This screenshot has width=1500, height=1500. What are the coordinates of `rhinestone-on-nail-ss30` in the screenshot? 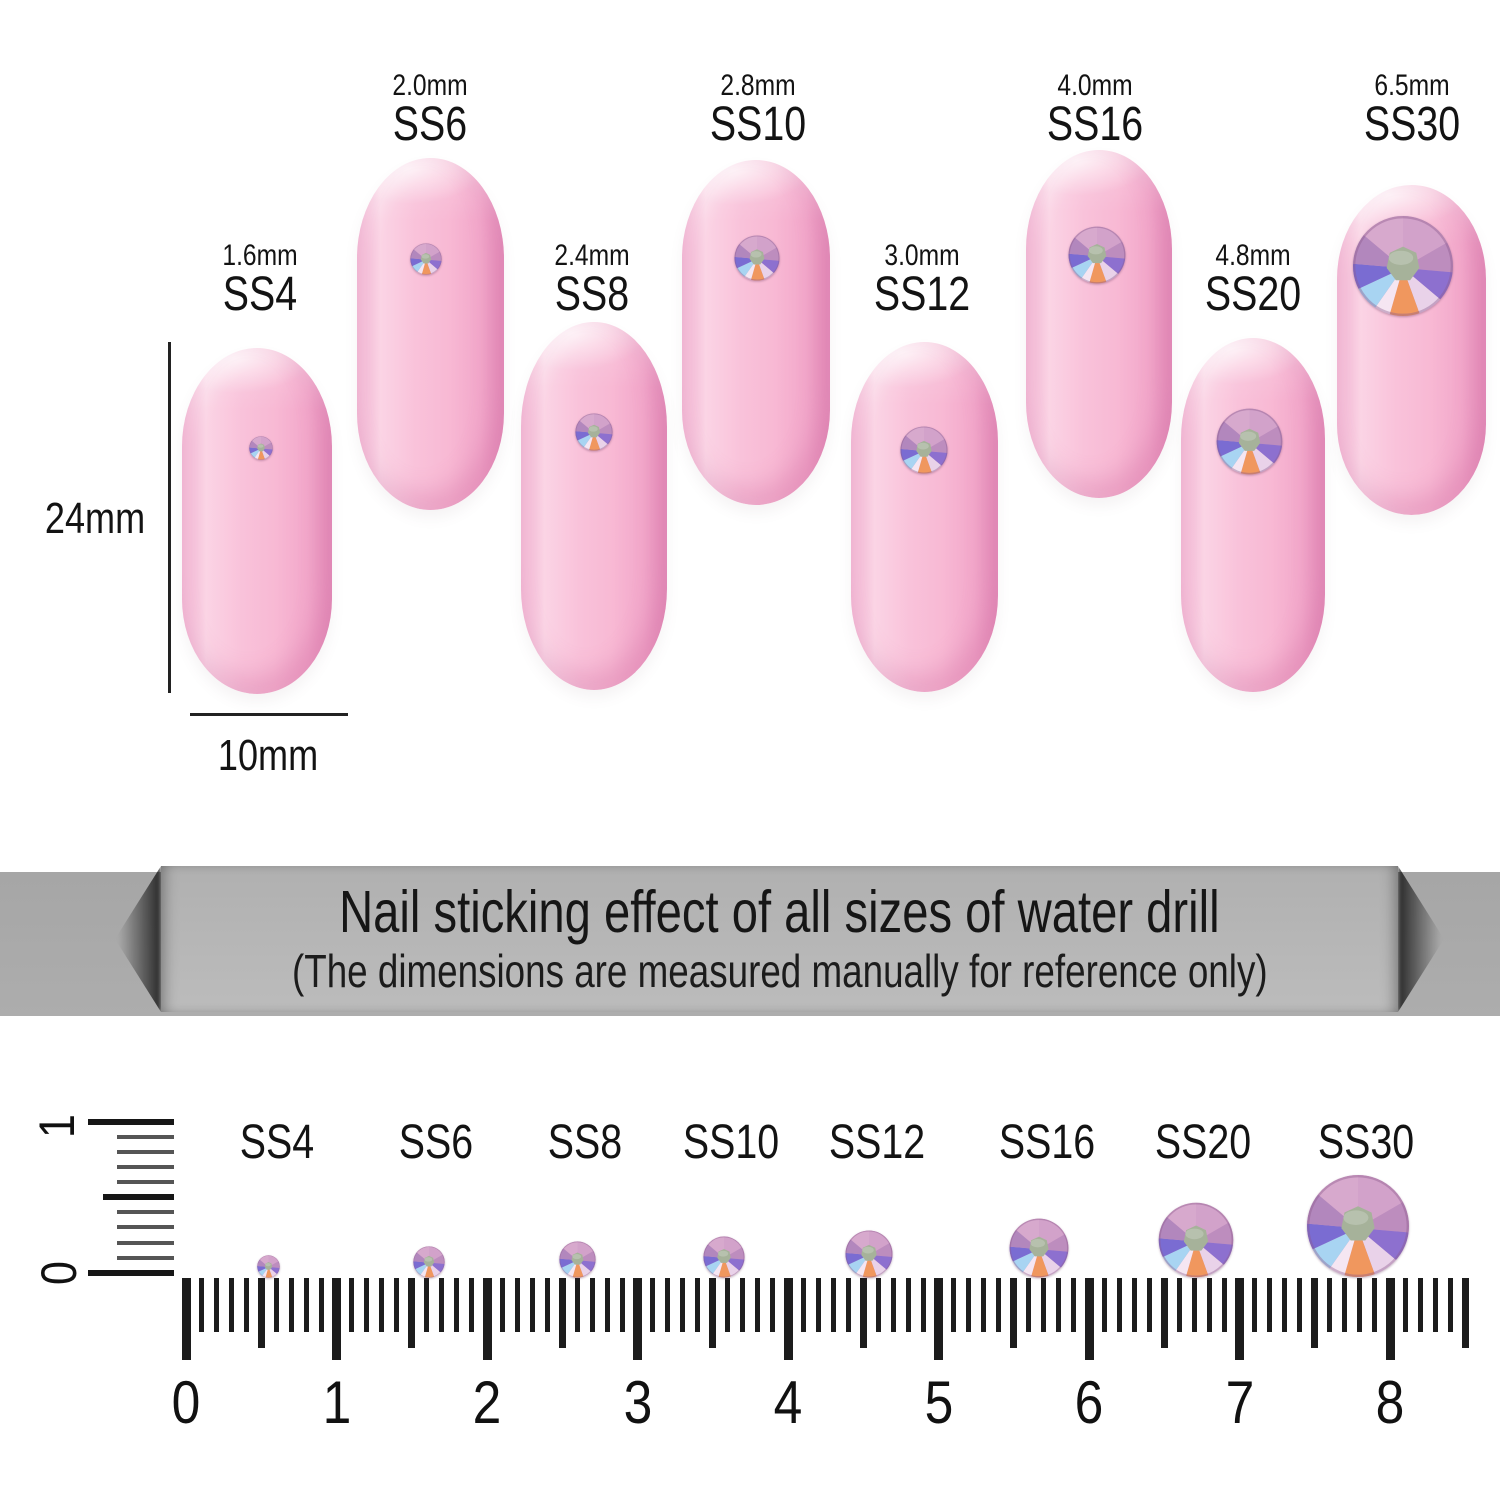 It's located at (1403, 266).